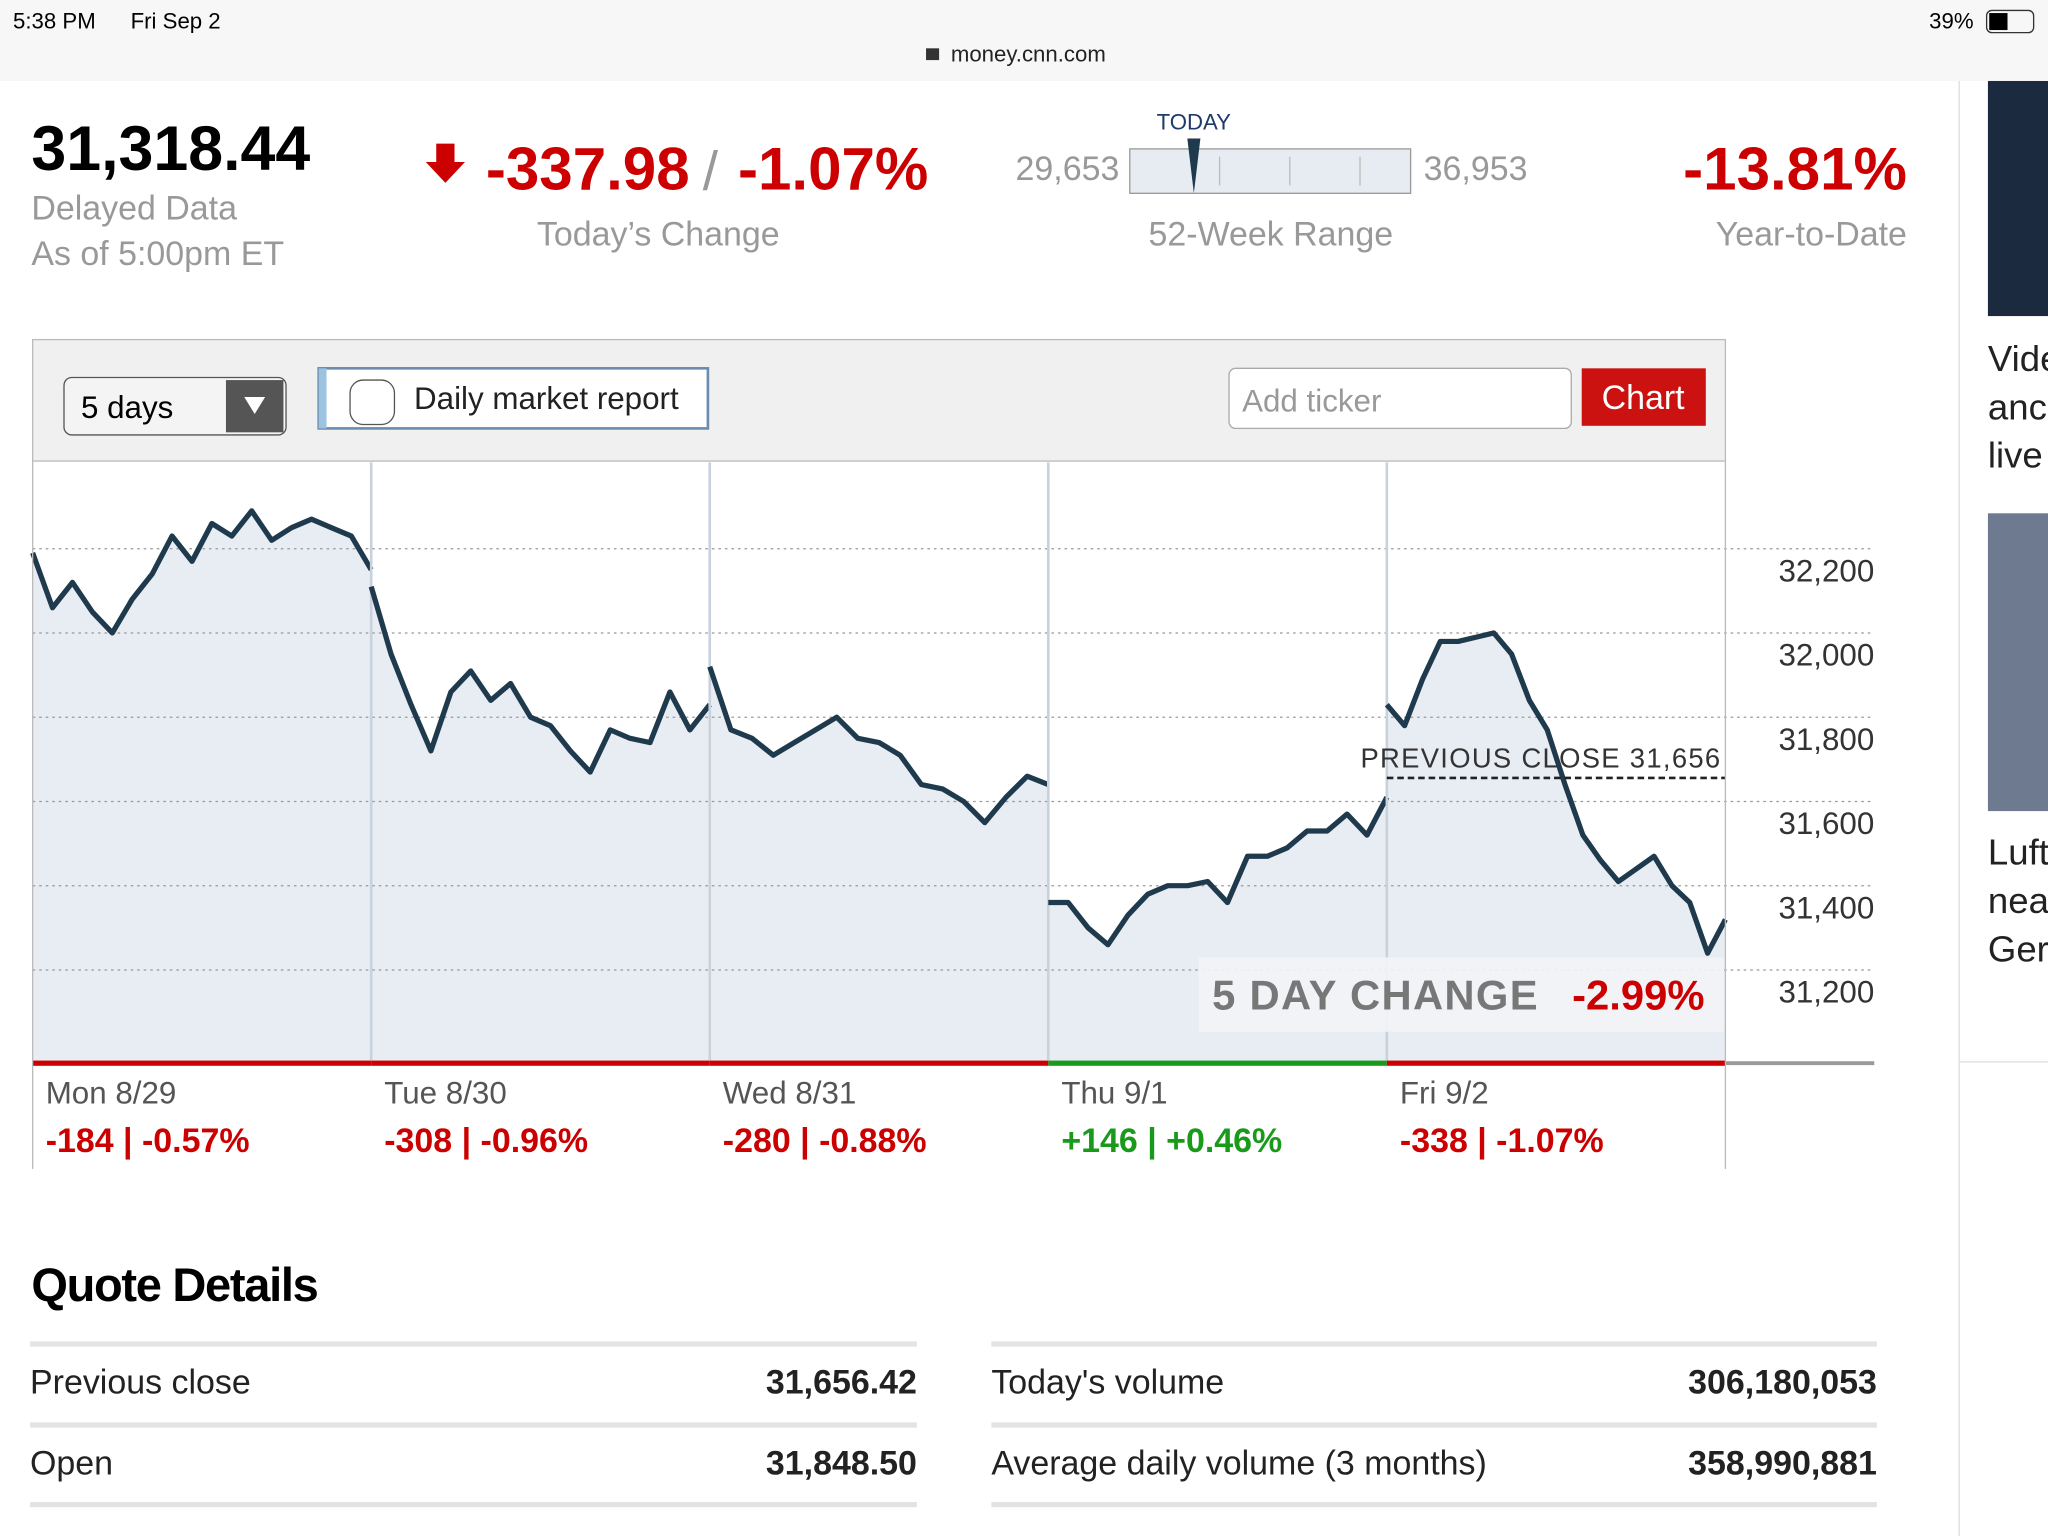 The image size is (2048, 1536). I want to click on row-label: Average daily volume (3 months), so click(1238, 1464).